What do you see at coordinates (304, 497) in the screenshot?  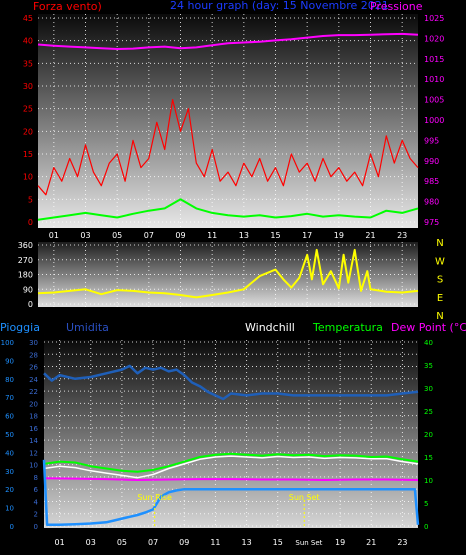 I see `sun-marker-label: Sun Set` at bounding box center [304, 497].